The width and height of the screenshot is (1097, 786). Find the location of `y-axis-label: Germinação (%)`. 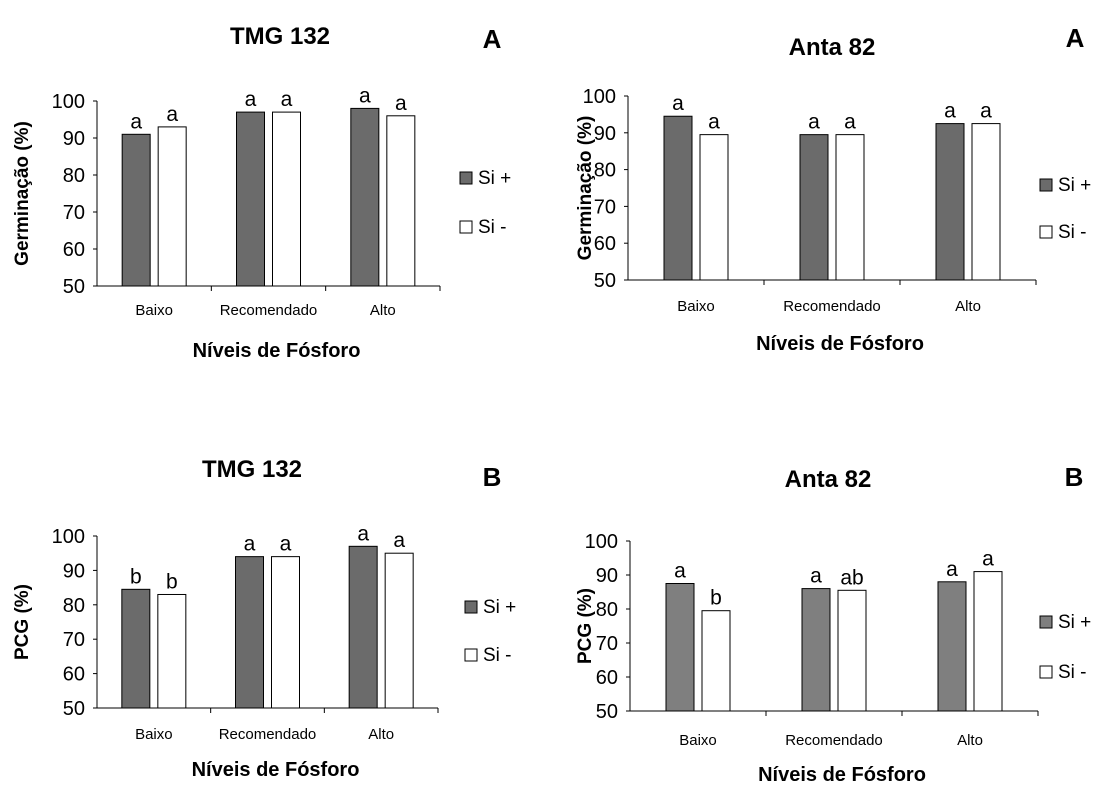

y-axis-label: Germinação (%) is located at coordinates (22, 193).